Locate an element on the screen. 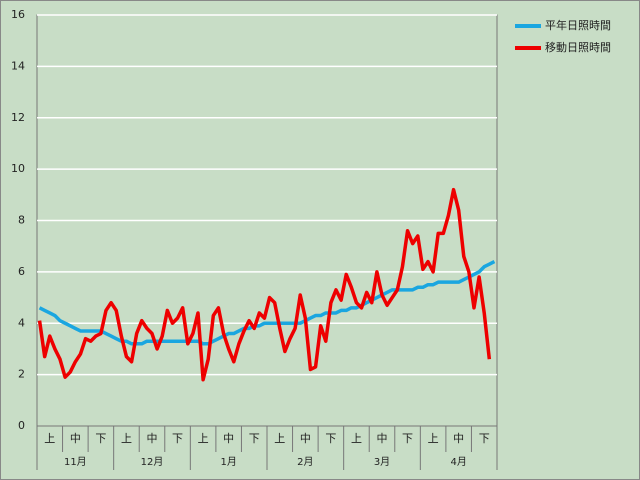  y-tick-label: 16 is located at coordinates (18, 14).